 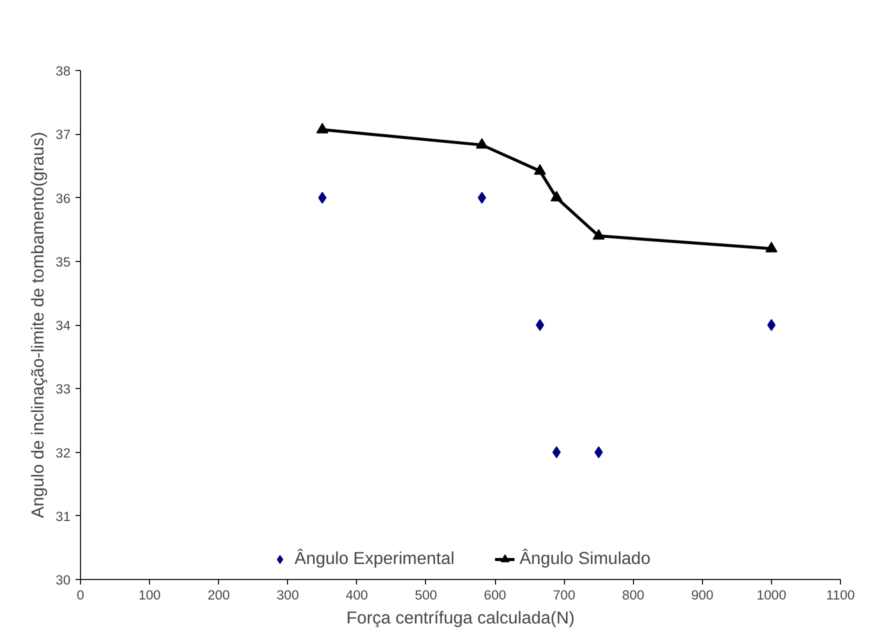 I want to click on x-tick-label: 700, so click(x=564, y=595).